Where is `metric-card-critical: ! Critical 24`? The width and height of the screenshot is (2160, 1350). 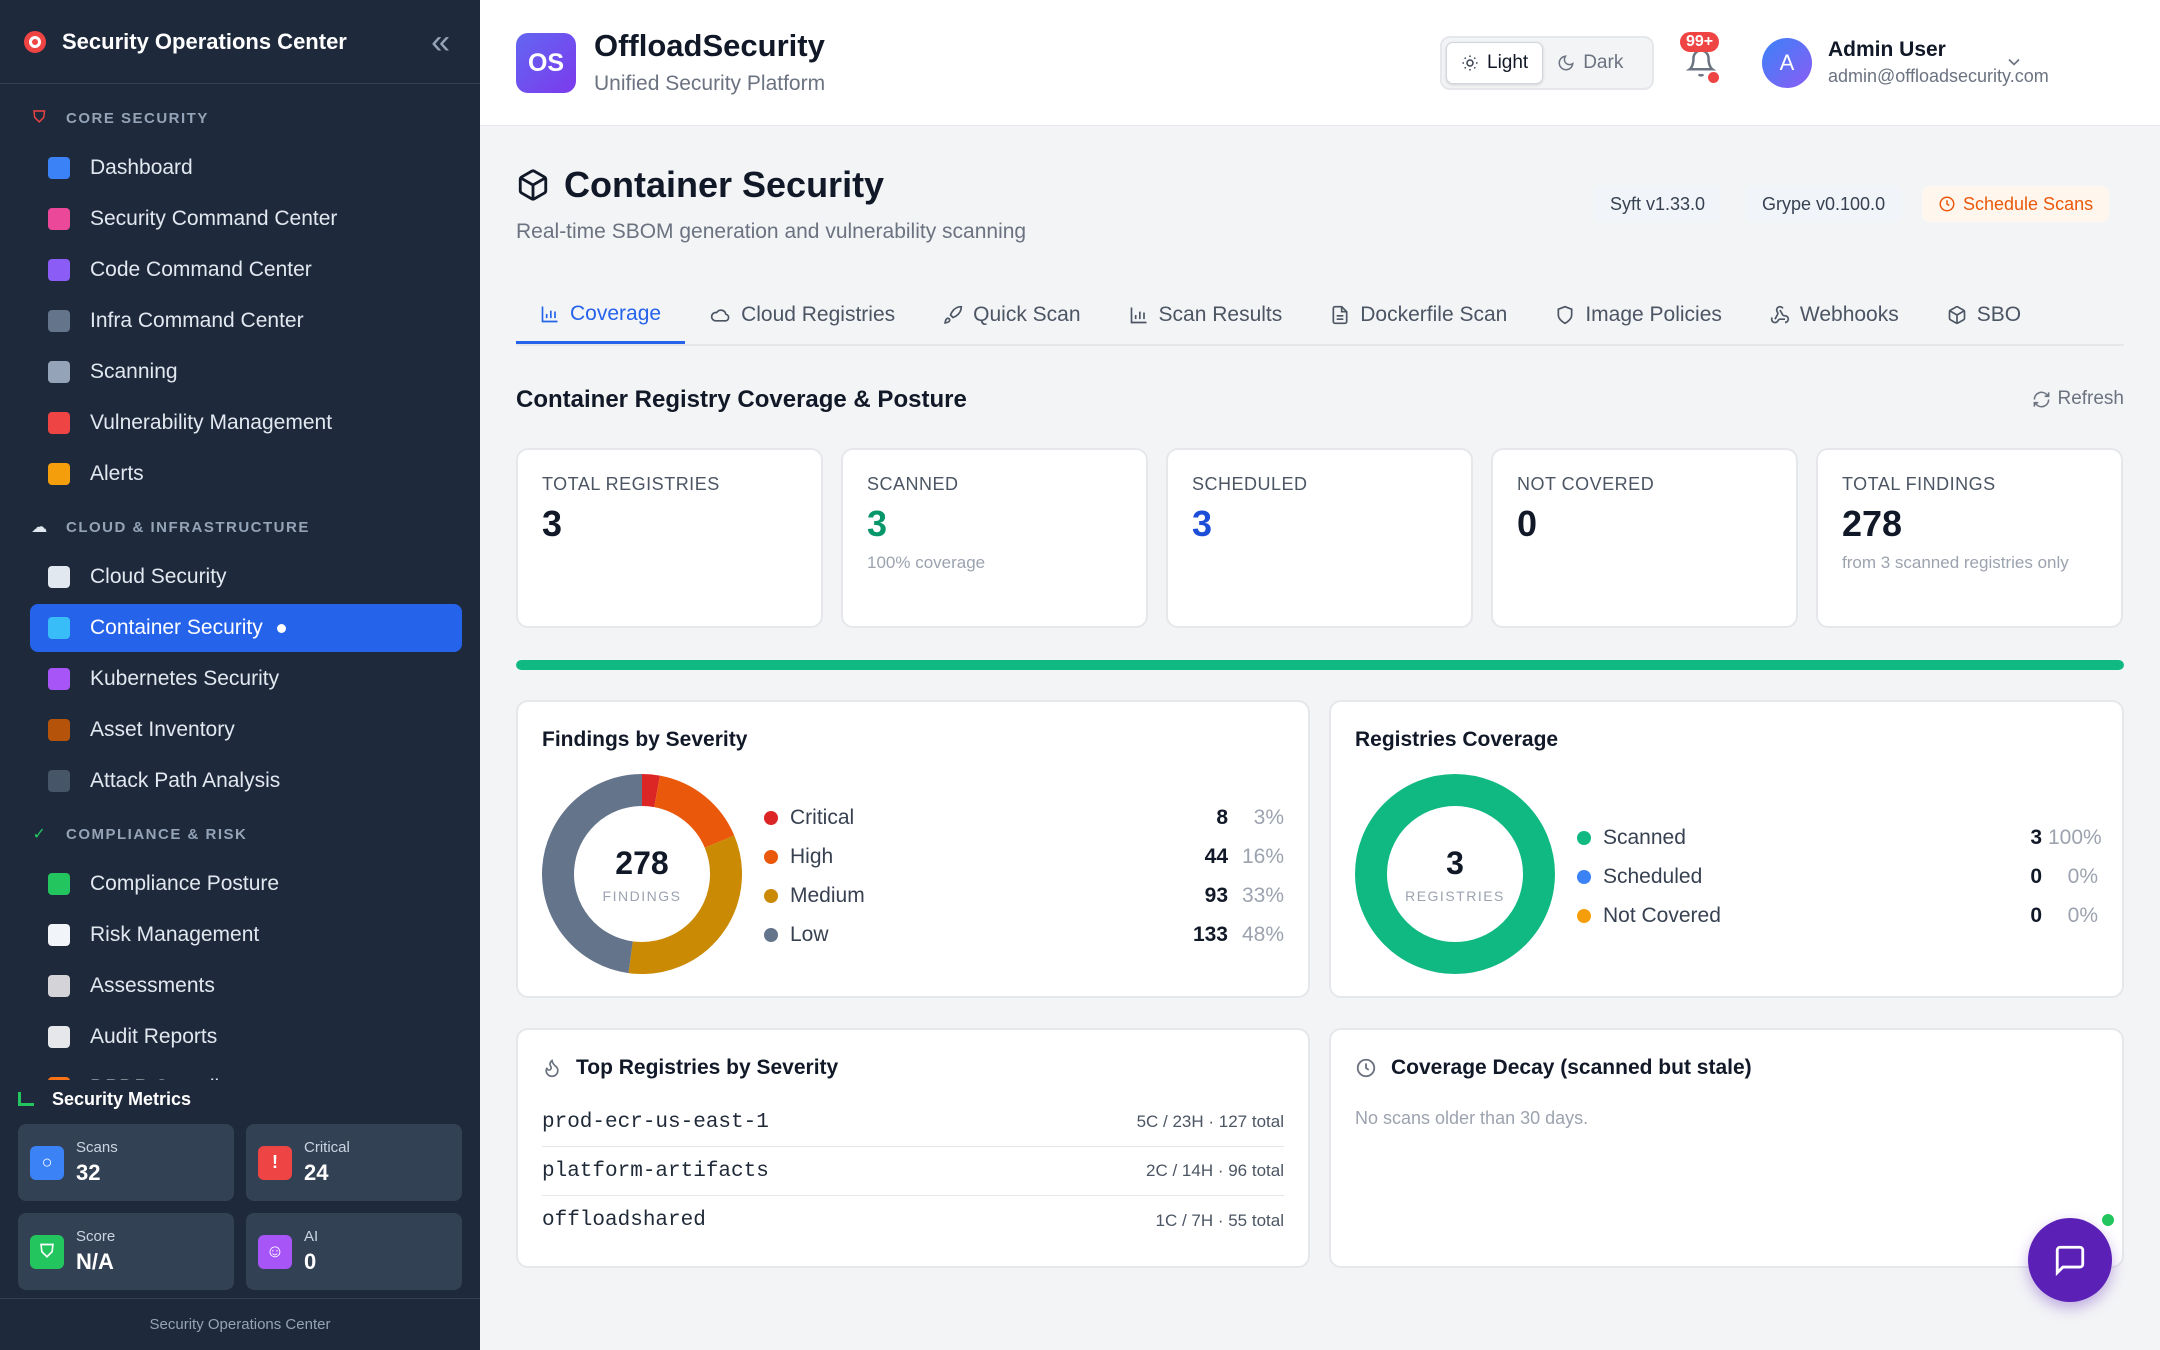 metric-card-critical: ! Critical 24 is located at coordinates (354, 1162).